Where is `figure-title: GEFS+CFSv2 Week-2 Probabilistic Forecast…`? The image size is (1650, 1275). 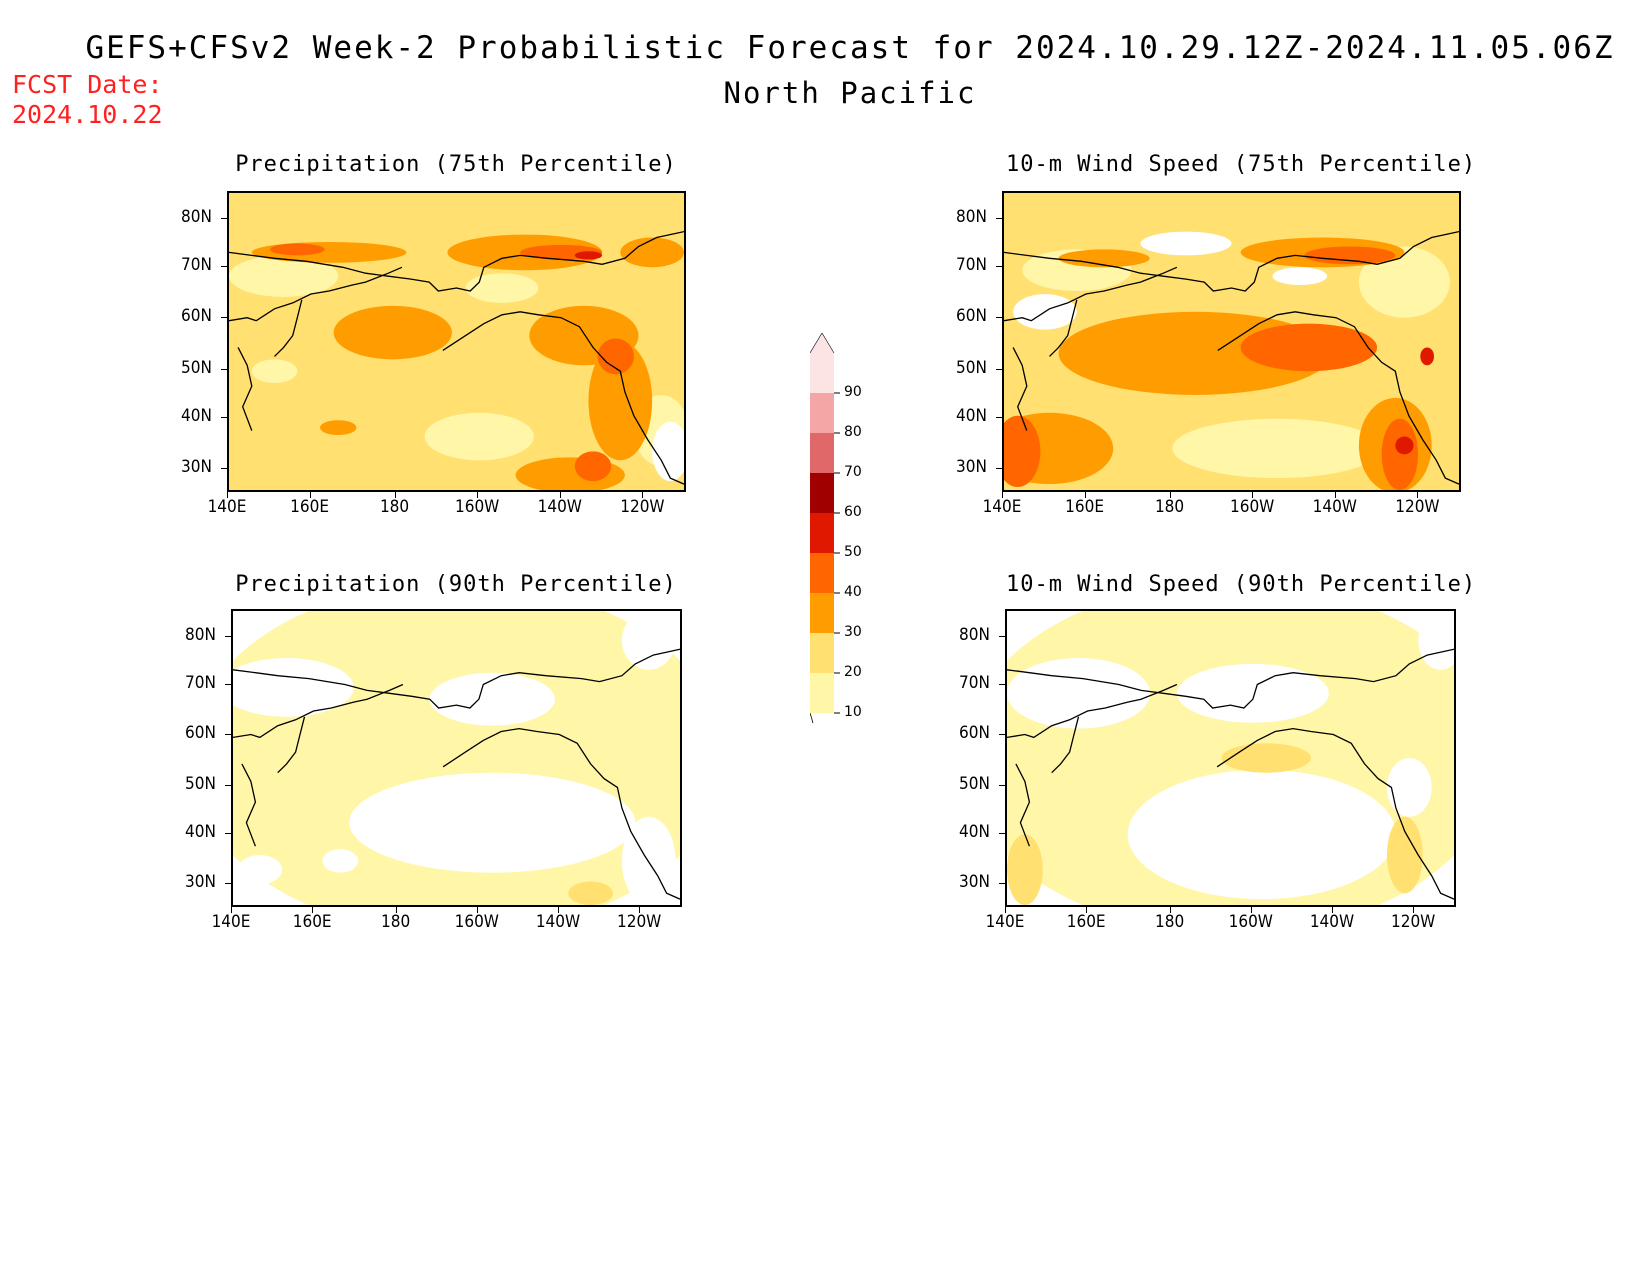
figure-title: GEFS+CFSv2 Week-2 Probabilistic Forecast… is located at coordinates (850, 48).